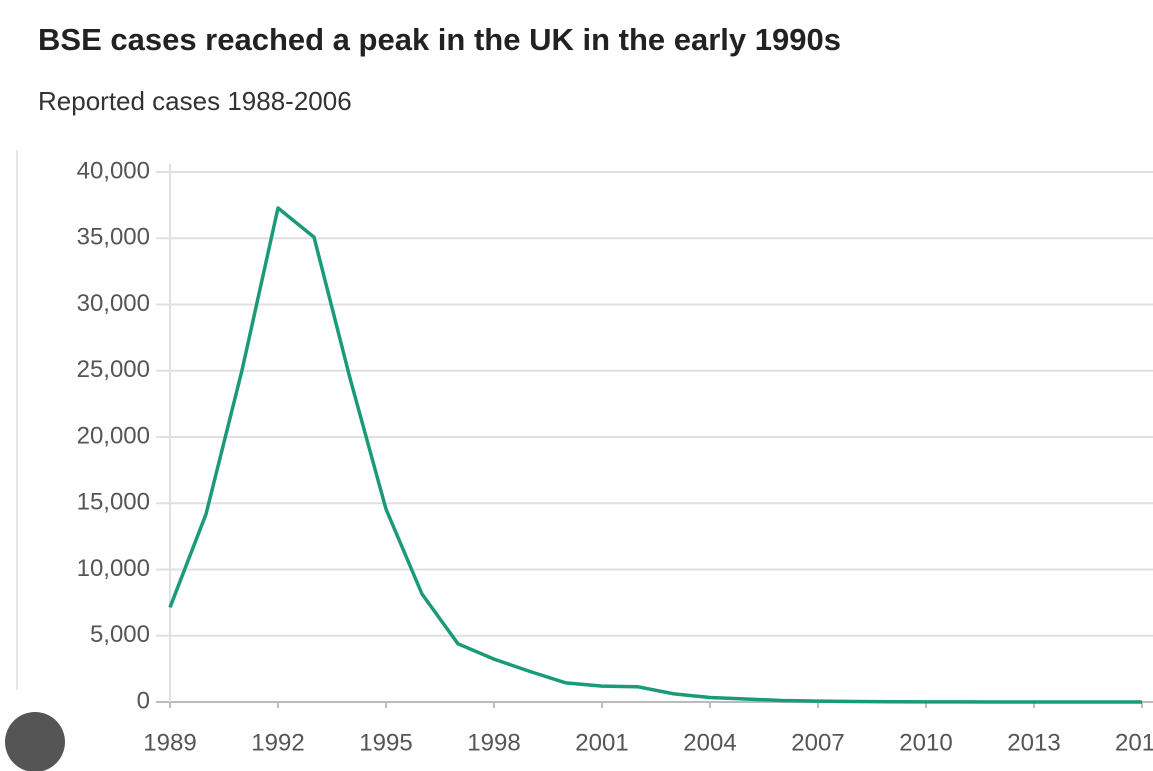  I want to click on y-tick-label: 10,000, so click(113, 568).